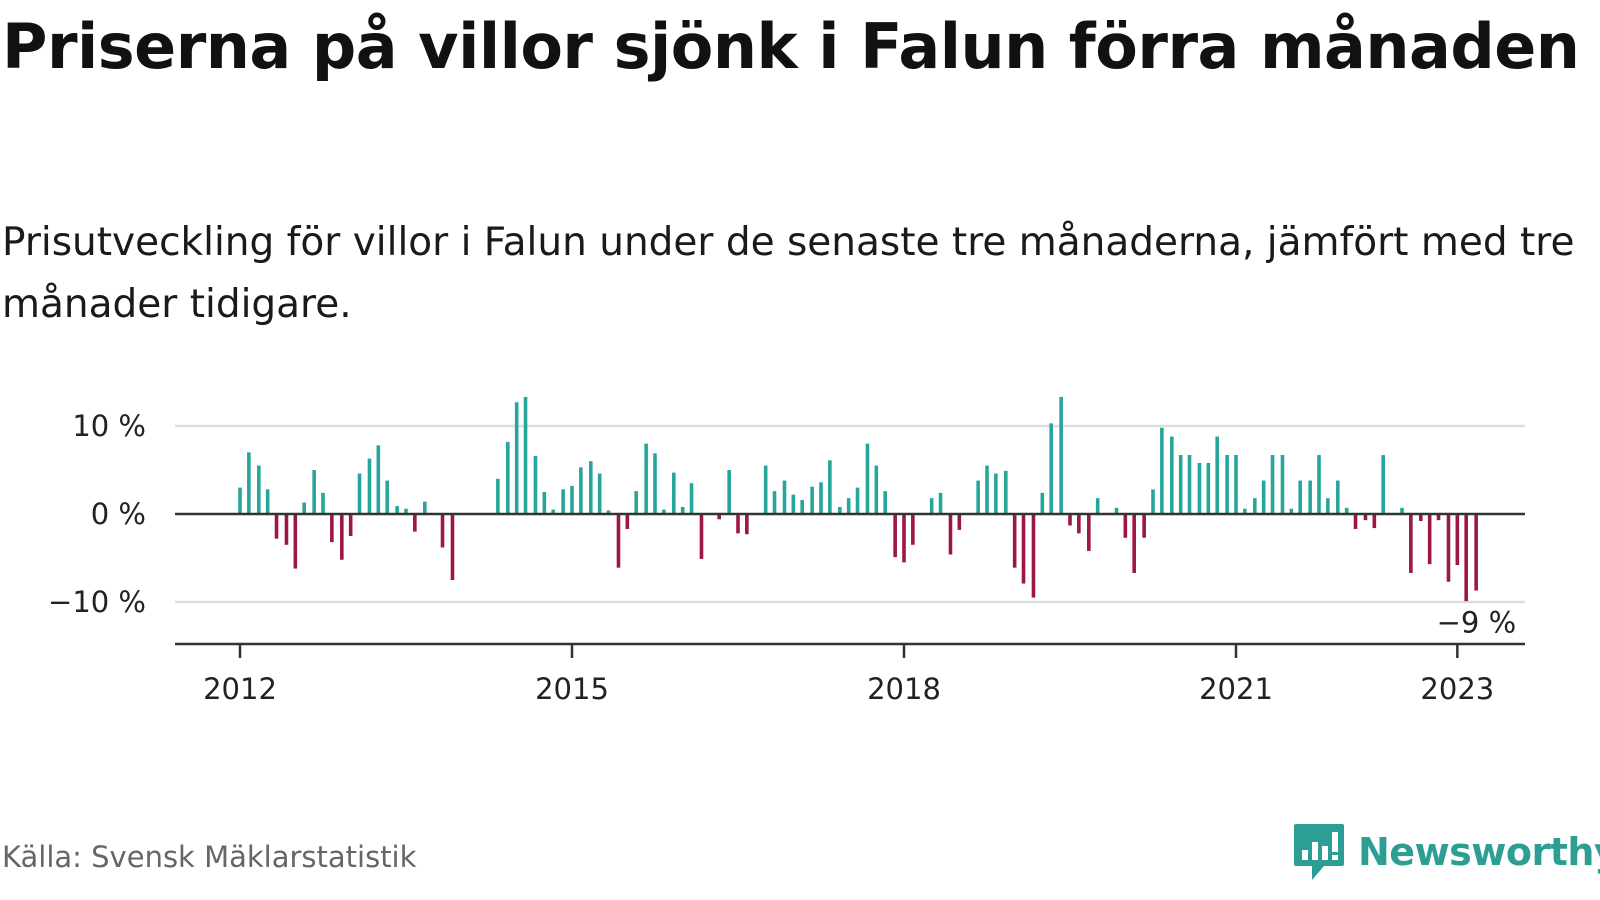  What do you see at coordinates (97, 602) in the screenshot?
I see `y-tick-label: −10 %` at bounding box center [97, 602].